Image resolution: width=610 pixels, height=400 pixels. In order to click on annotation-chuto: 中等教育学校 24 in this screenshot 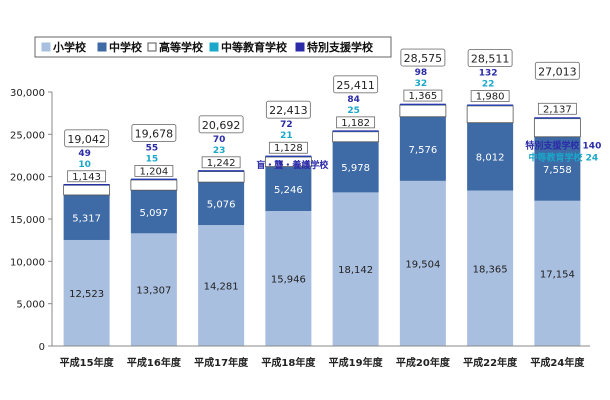, I will do `click(564, 157)`.